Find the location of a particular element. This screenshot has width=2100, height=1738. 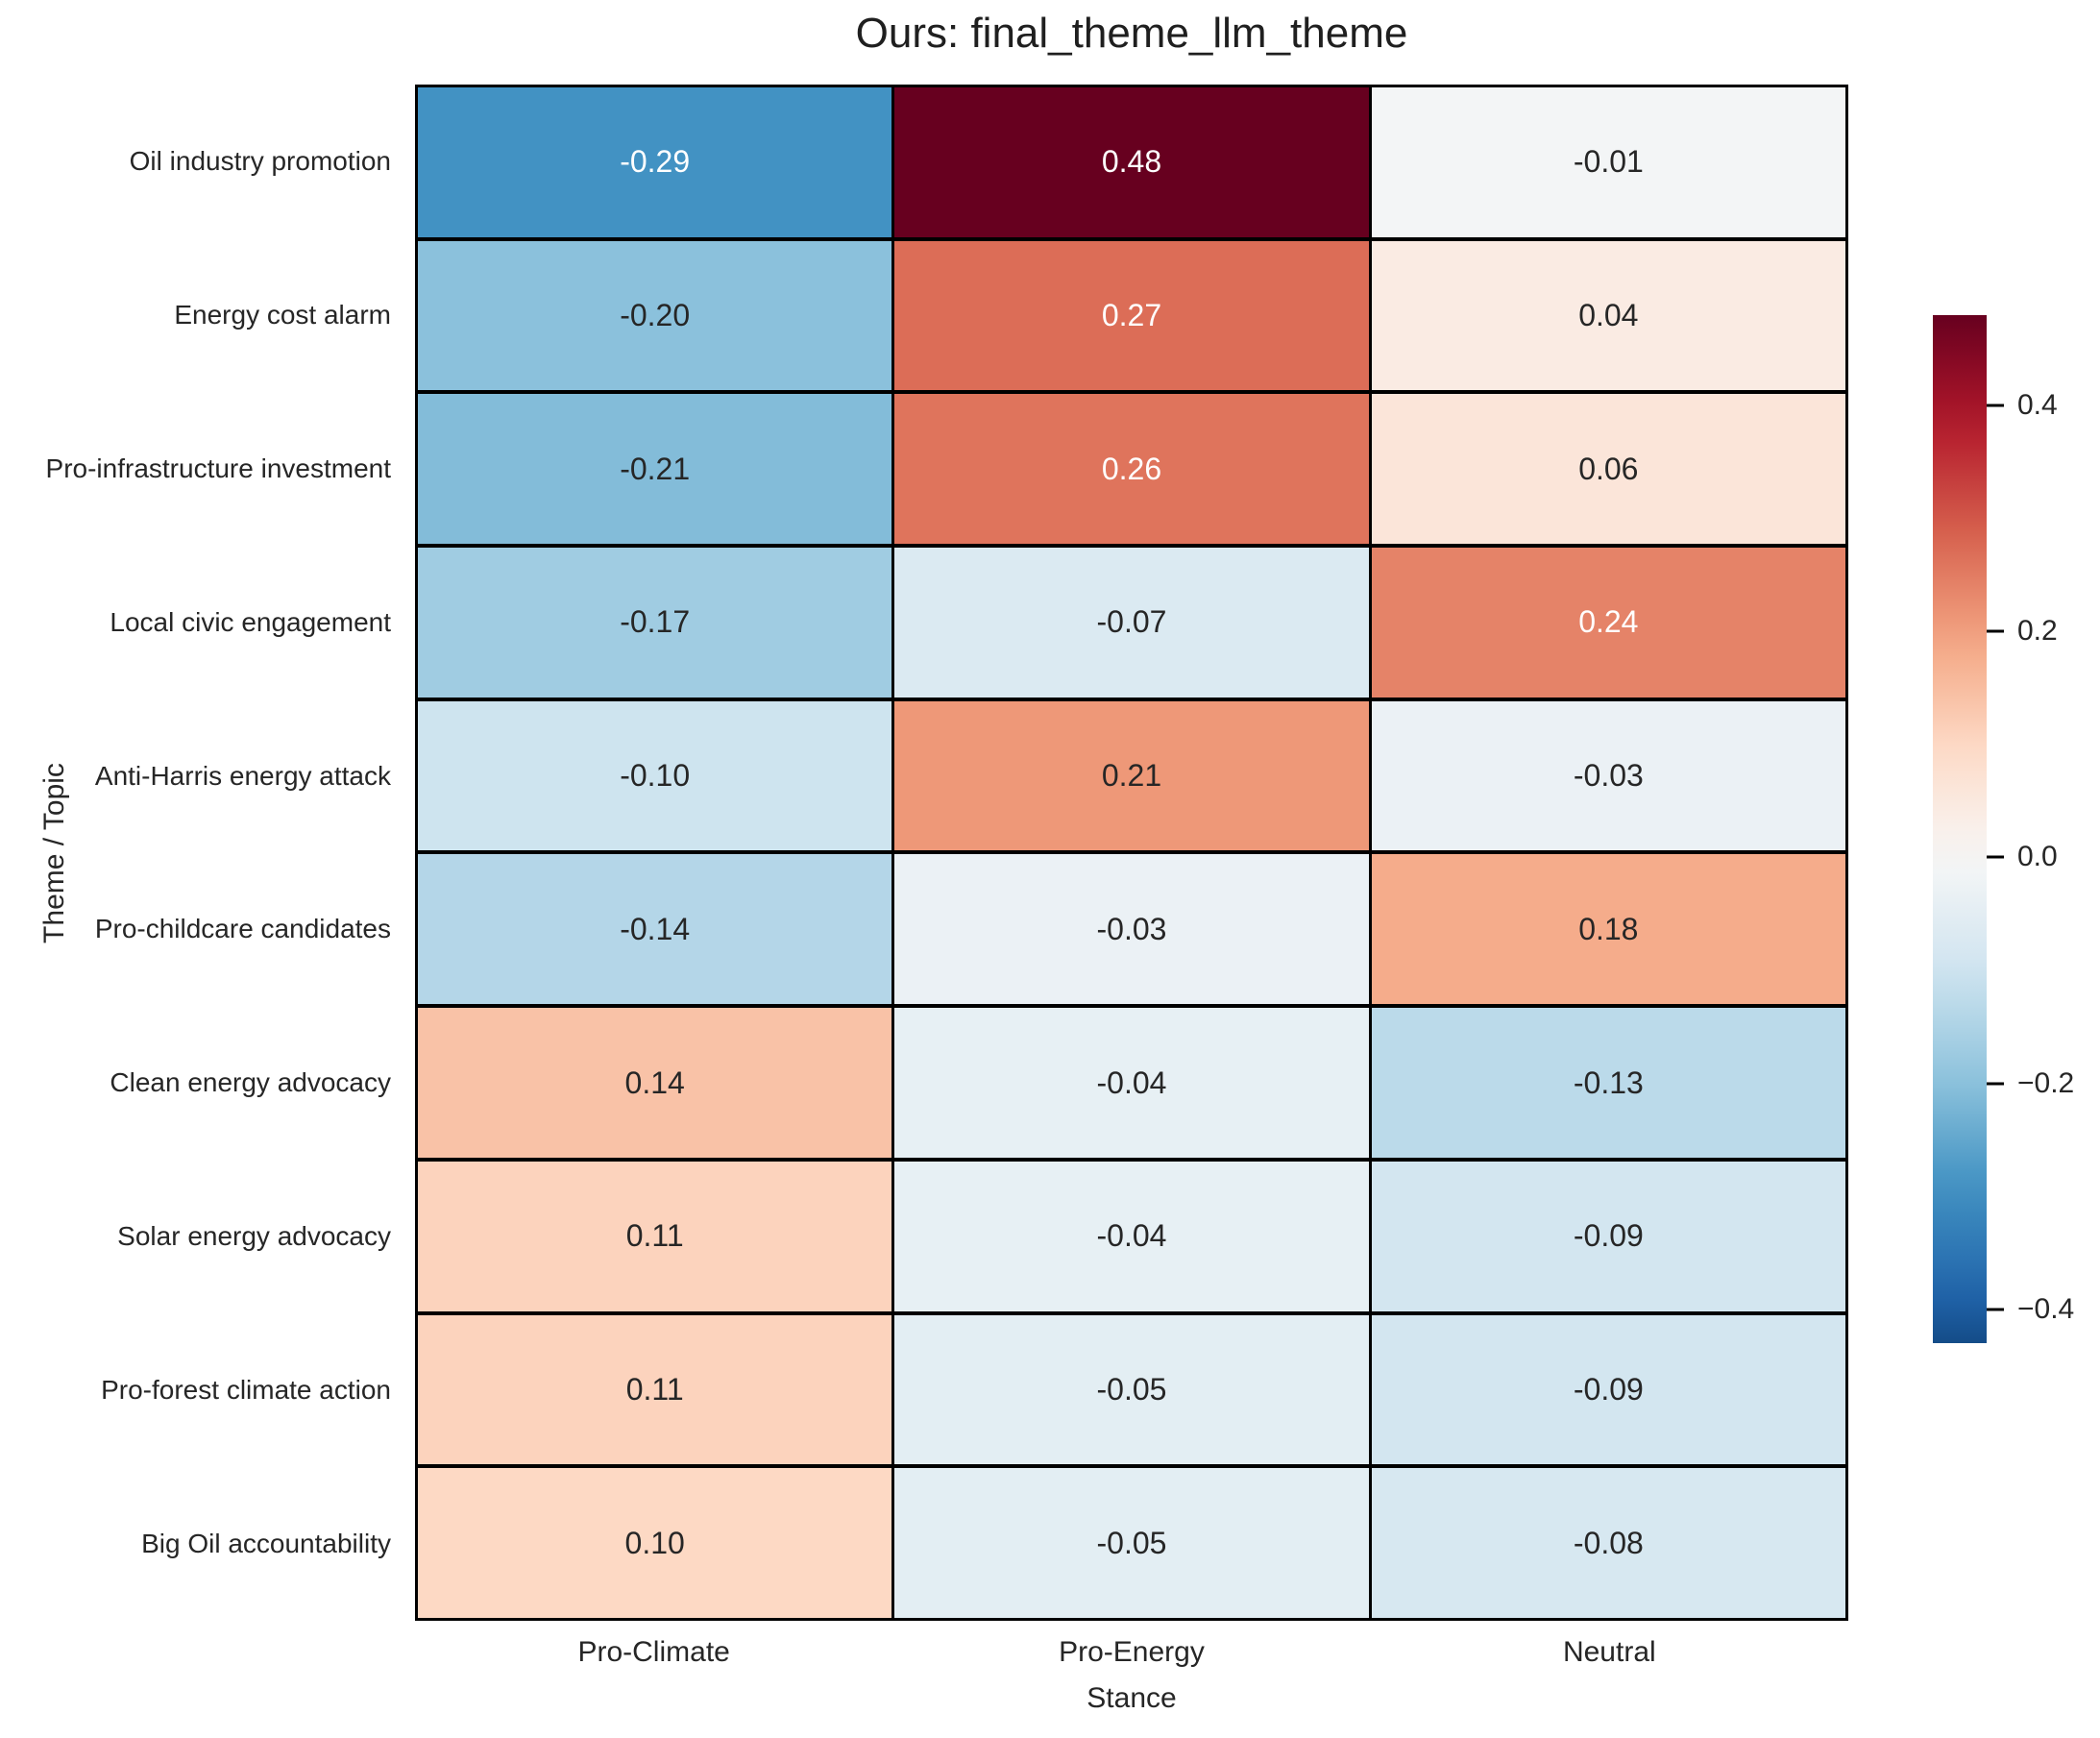

heatmap-cell: -0.01 is located at coordinates (1608, 162).